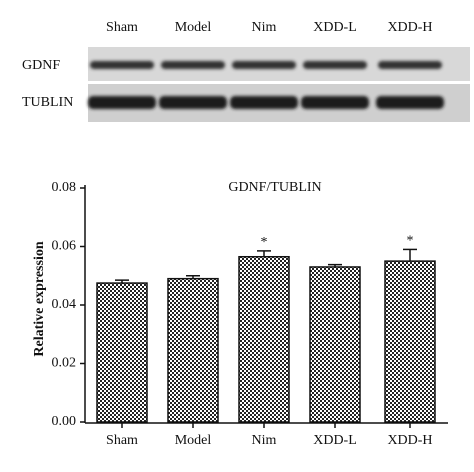 Image resolution: width=474 pixels, height=472 pixels. I want to click on y-tick-label: 0.06, so click(64, 246).